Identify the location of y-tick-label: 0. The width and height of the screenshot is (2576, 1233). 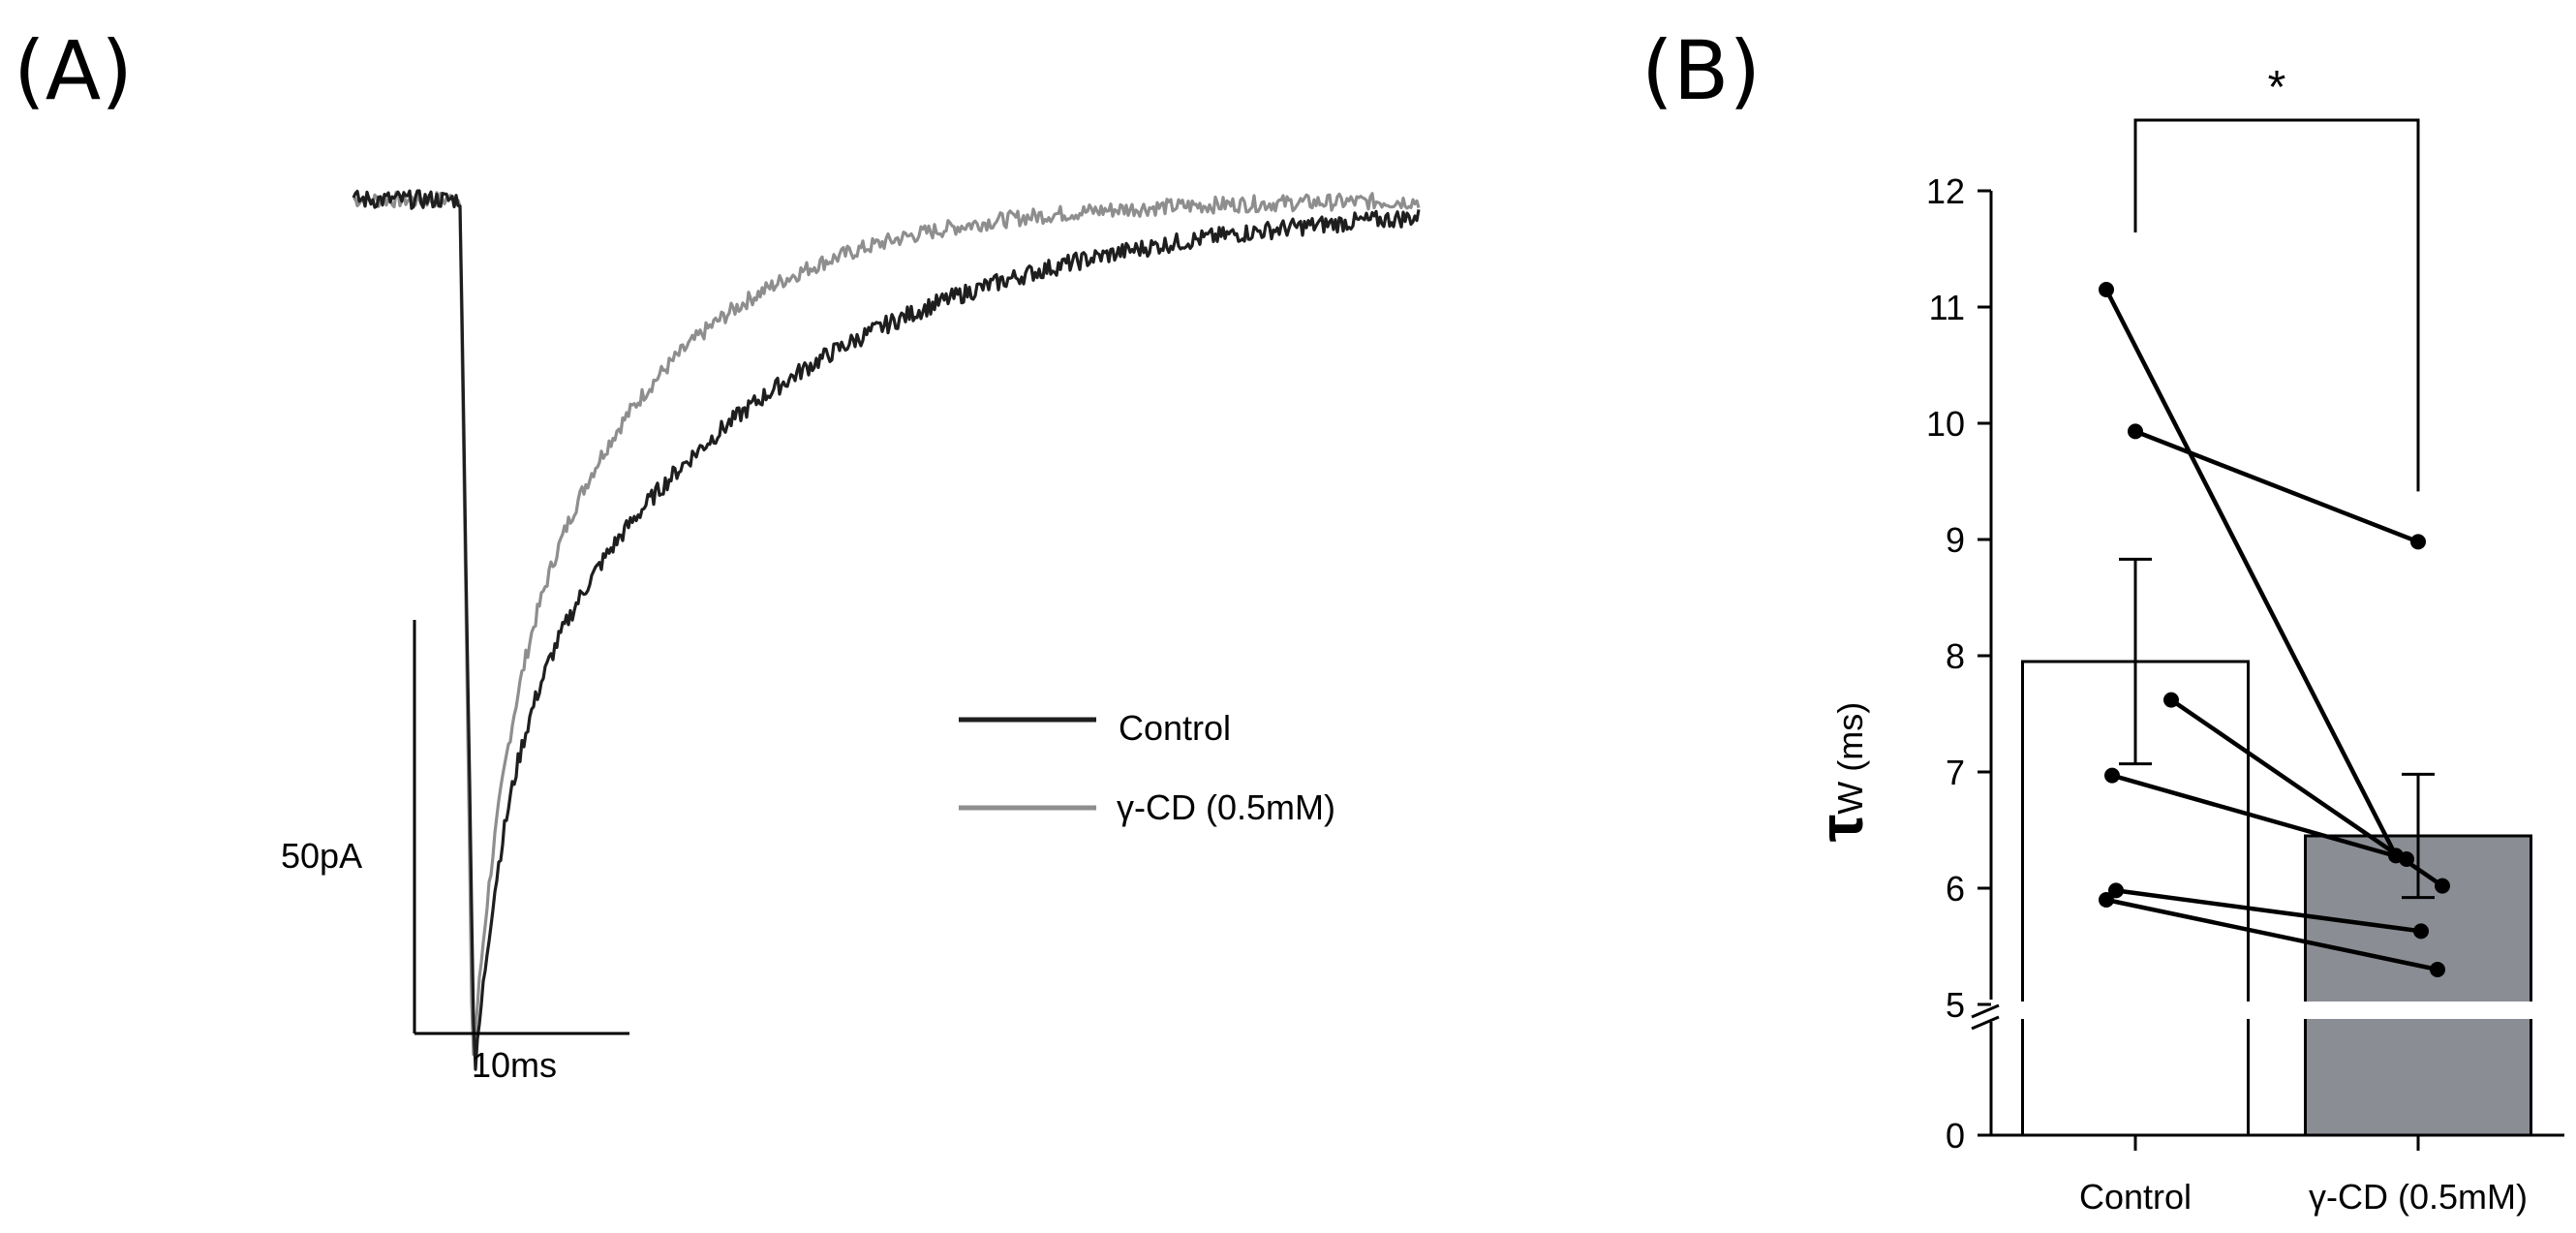
(1955, 1136).